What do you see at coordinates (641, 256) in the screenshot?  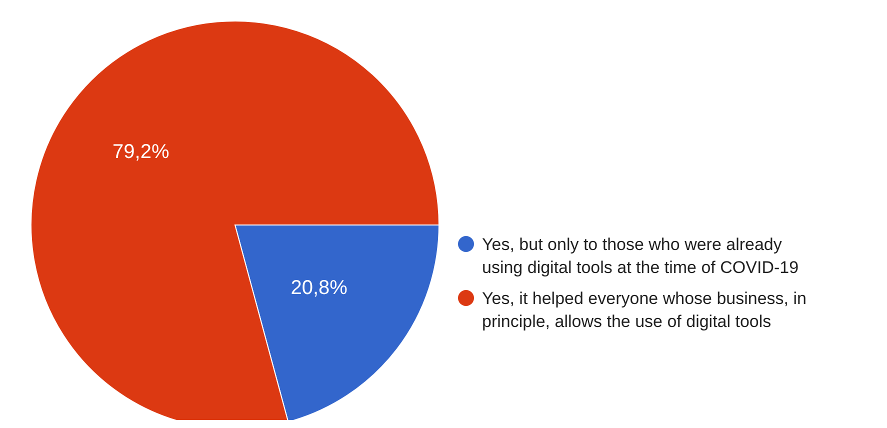 I see `legend-label: Yes, but only to those who were already using digital tools at the time of COVID-19` at bounding box center [641, 256].